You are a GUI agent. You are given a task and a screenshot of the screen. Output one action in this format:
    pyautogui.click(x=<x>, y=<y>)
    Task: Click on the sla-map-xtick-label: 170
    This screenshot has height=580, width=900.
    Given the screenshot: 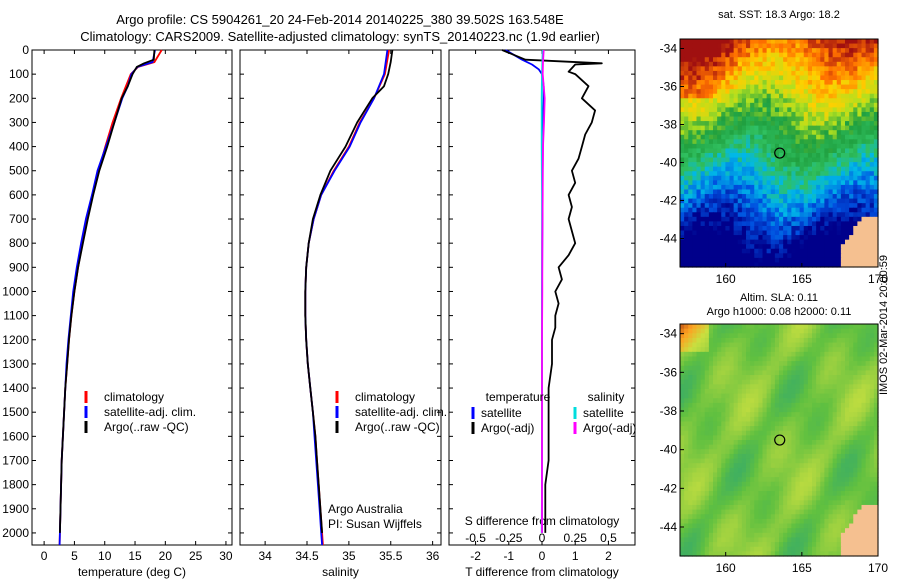 What is the action you would take?
    pyautogui.click(x=878, y=568)
    